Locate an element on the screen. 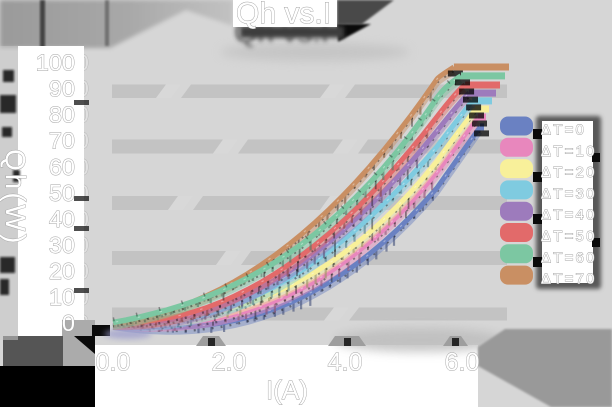  svg-text: 6.0 is located at coordinates (462, 363).